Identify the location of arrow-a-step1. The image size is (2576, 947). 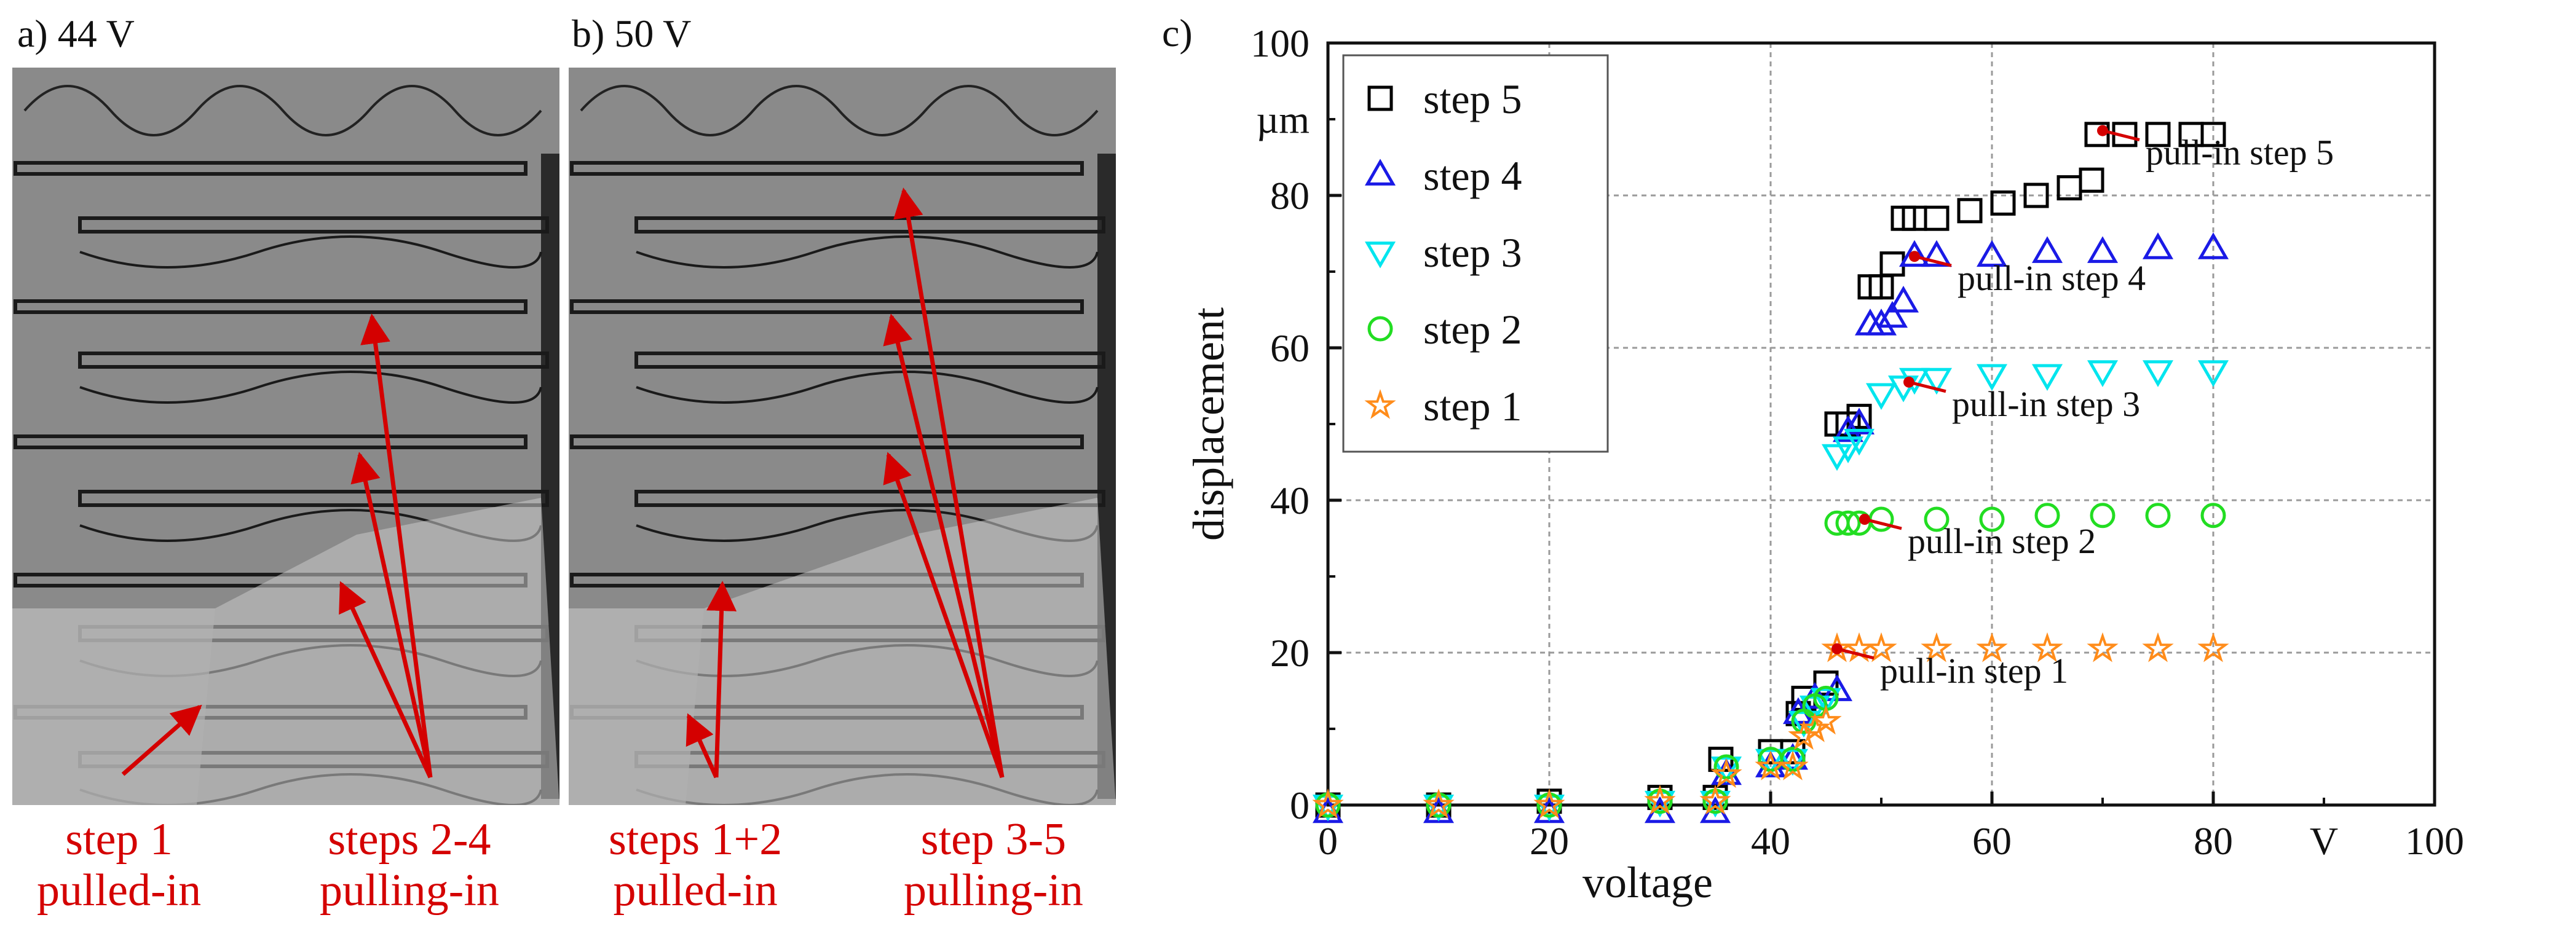
(162, 740).